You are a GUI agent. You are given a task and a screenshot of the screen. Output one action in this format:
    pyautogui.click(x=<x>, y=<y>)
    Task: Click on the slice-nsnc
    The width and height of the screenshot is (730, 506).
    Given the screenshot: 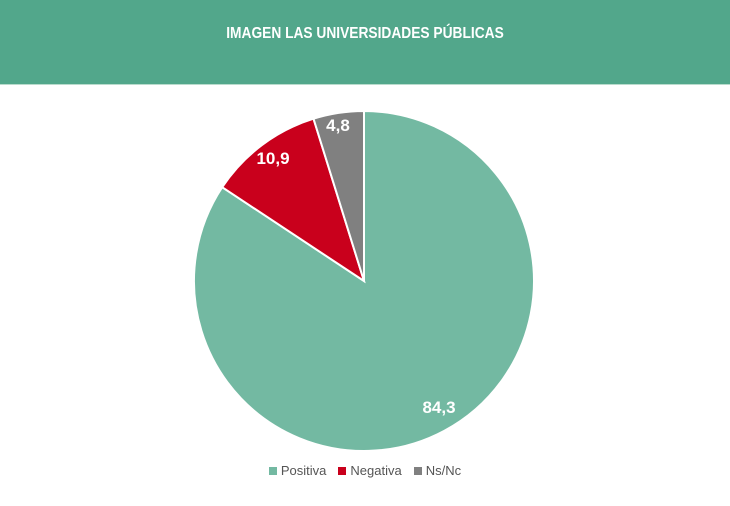 What is the action you would take?
    pyautogui.click(x=338, y=195)
    